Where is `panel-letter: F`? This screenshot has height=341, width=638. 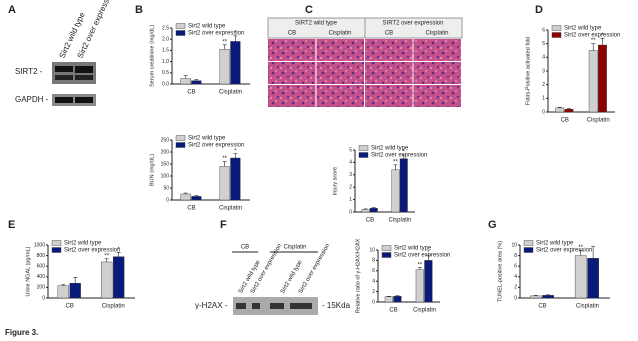
panel-letter: F is located at coordinates (223, 225).